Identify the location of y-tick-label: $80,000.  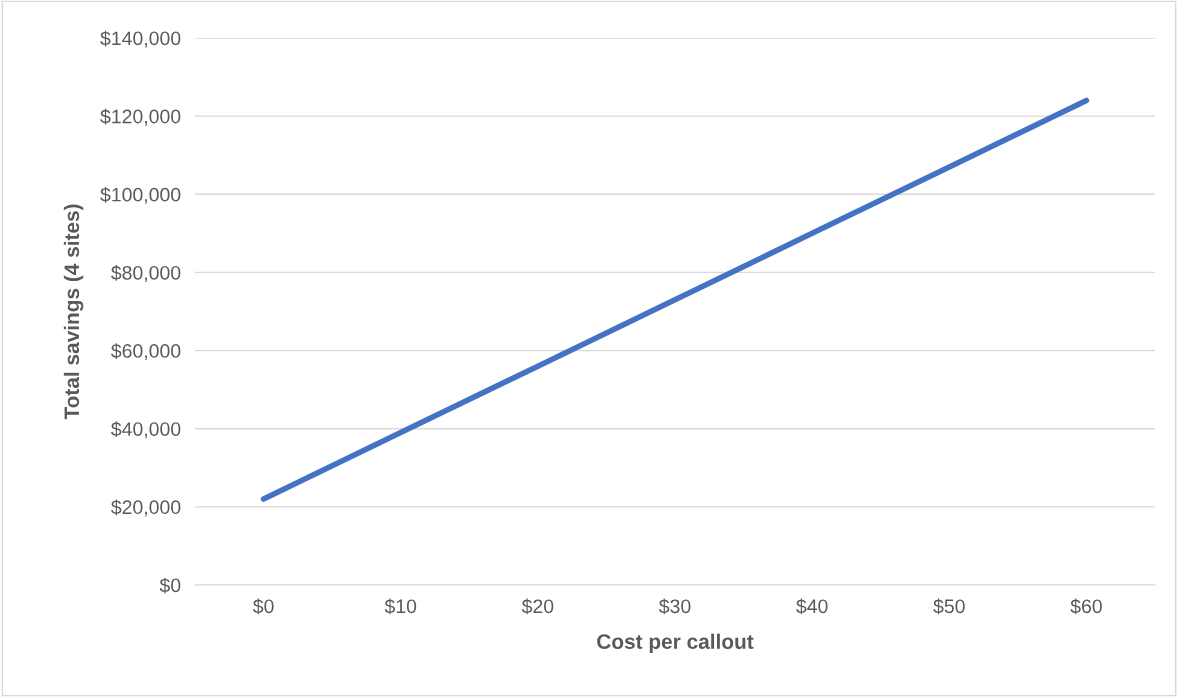
(146, 273).